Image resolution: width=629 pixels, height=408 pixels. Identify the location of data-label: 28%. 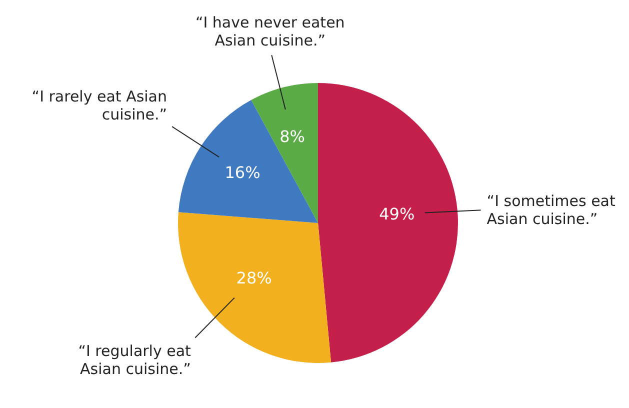
(254, 278).